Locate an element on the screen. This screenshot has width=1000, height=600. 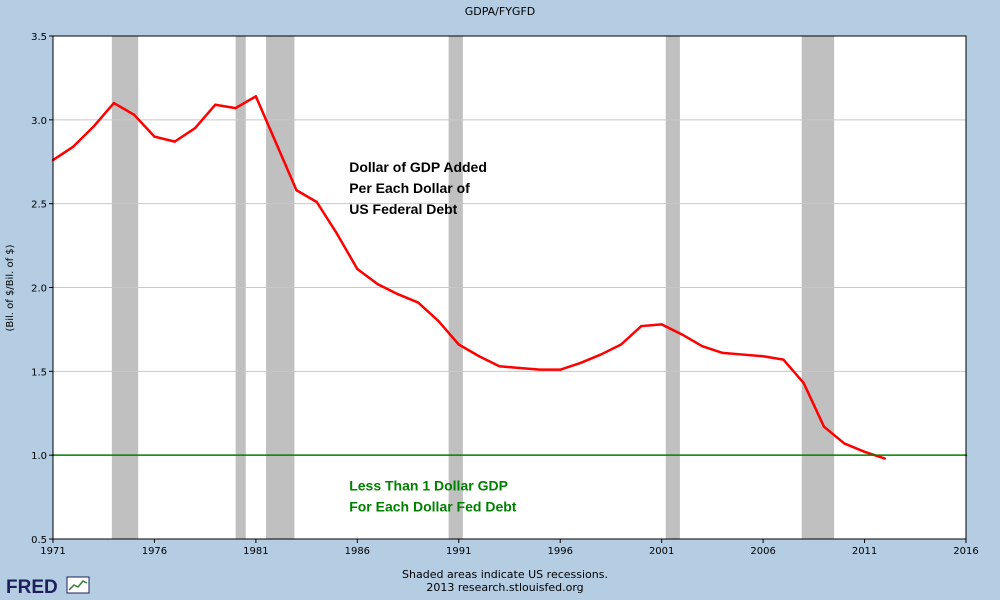
fred-logo: FRED is located at coordinates (48, 587).